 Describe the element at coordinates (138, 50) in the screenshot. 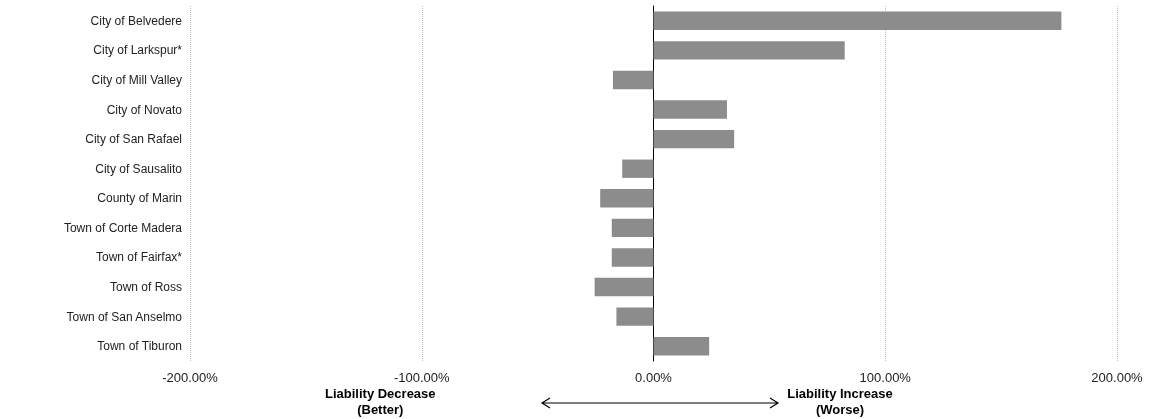

I see `y-tick-label: City of Larkspur*` at that location.